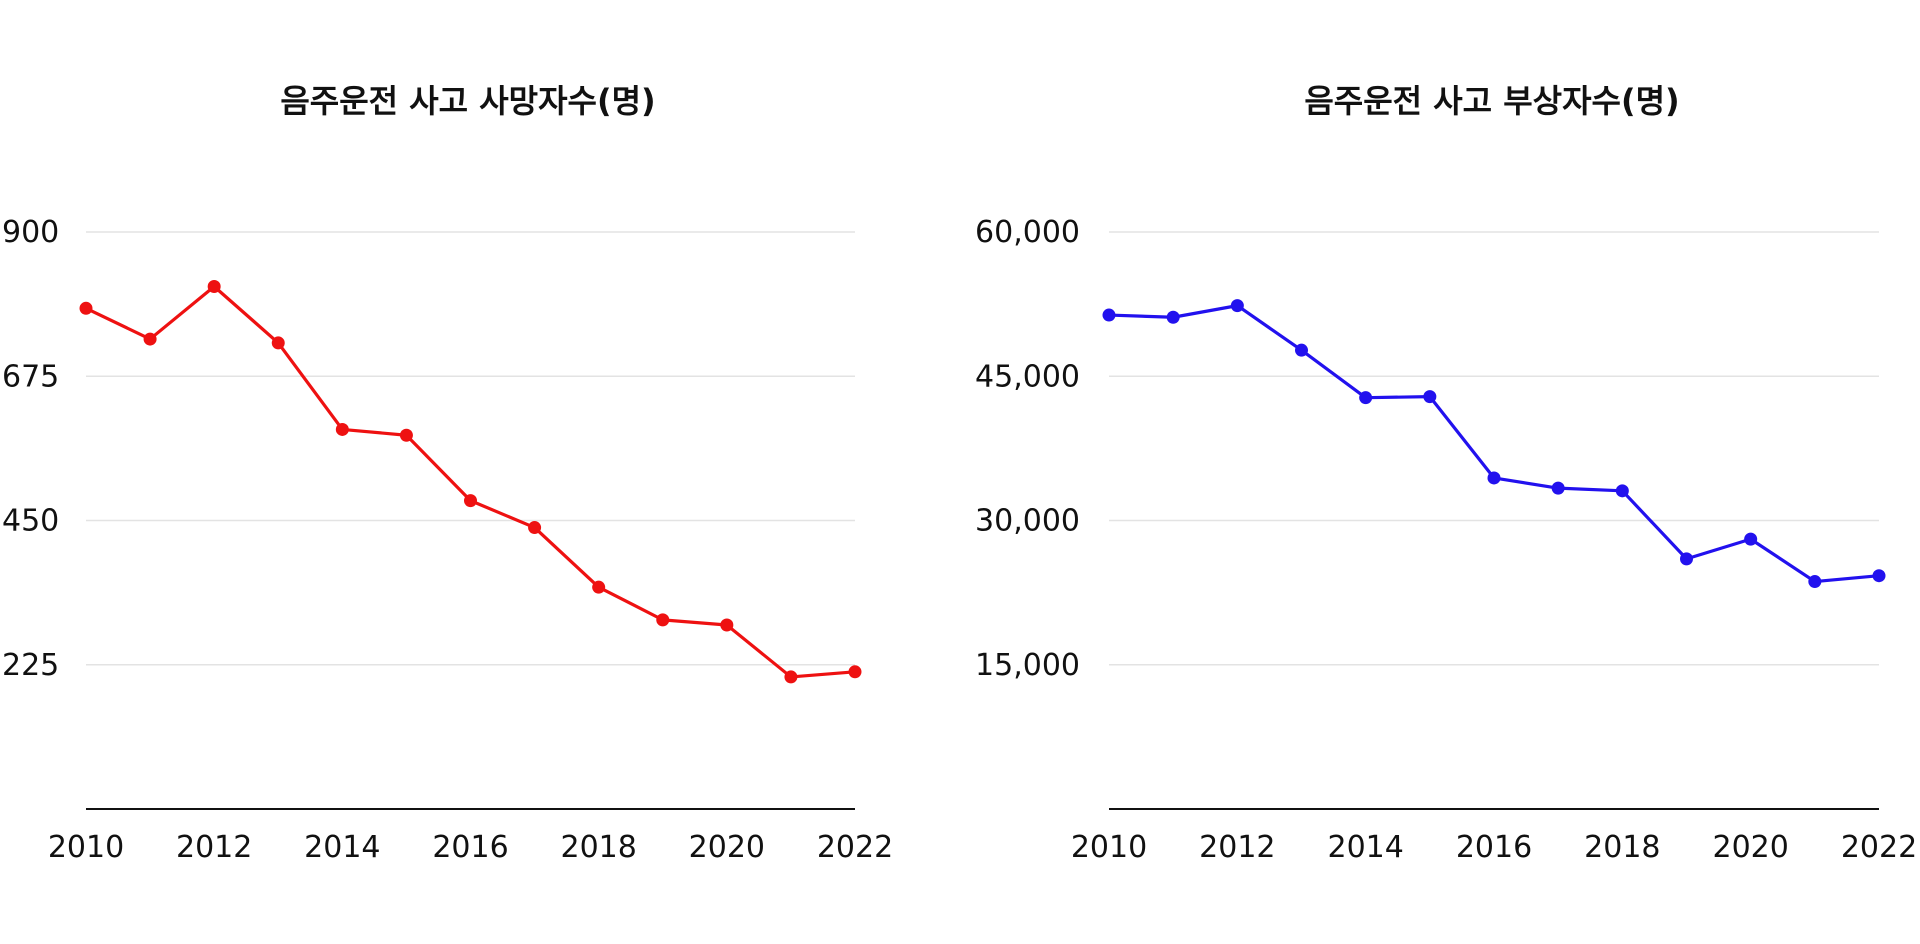 This screenshot has width=1920, height=944. Describe the element at coordinates (30, 665) in the screenshot. I see `y-tick-label: 225` at that location.